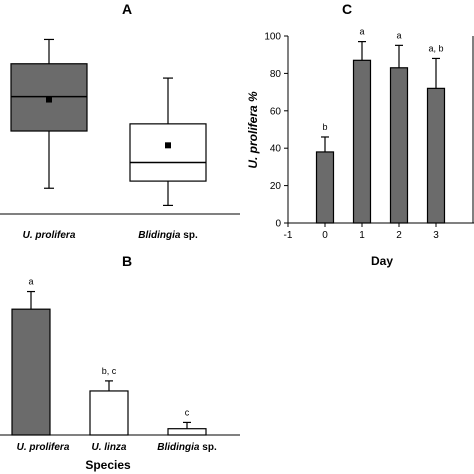 The image size is (474, 474). Describe the element at coordinates (168, 235) in the screenshot. I see `panel-a-category-2: Blidingia sp.` at that location.